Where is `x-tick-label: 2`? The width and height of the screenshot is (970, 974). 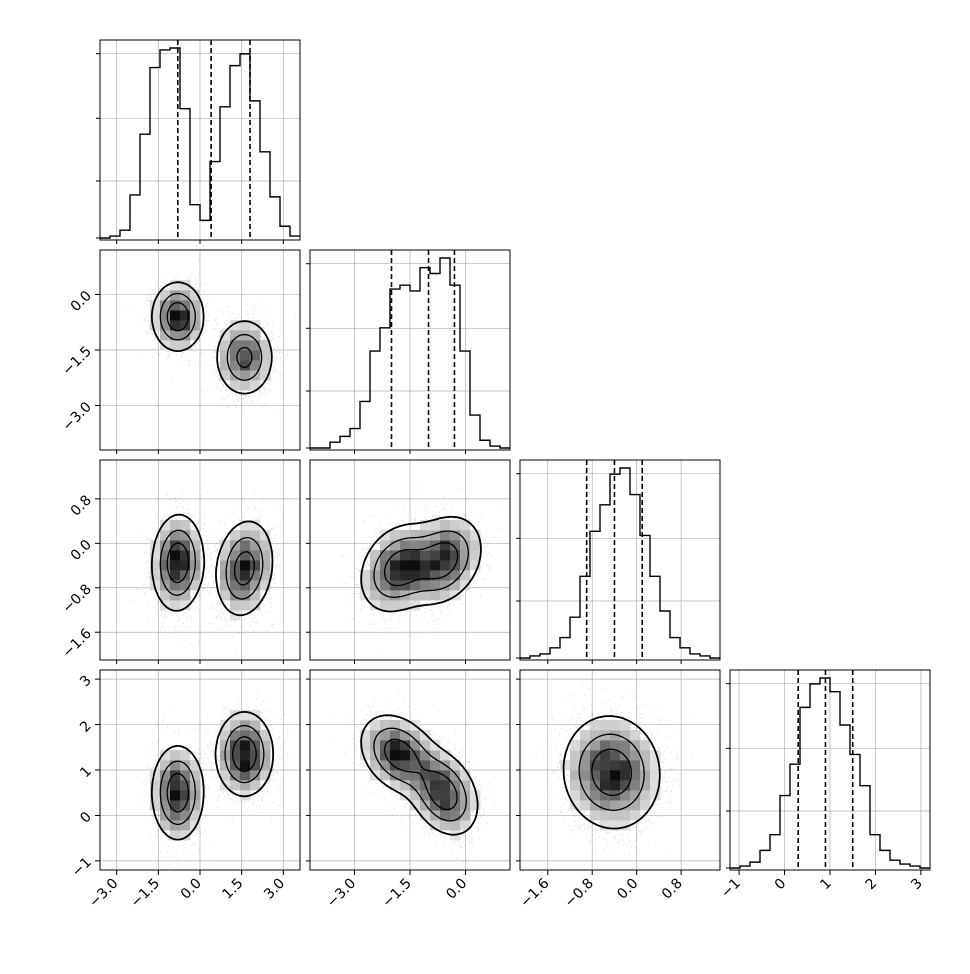
x-tick-label: 2 is located at coordinates (872, 885).